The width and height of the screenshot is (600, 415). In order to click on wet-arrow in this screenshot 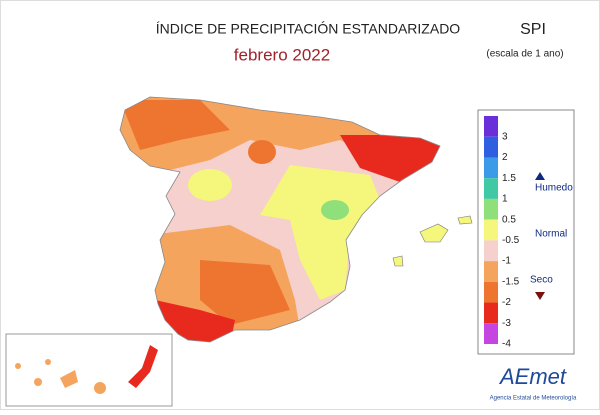, I will do `click(540, 176)`.